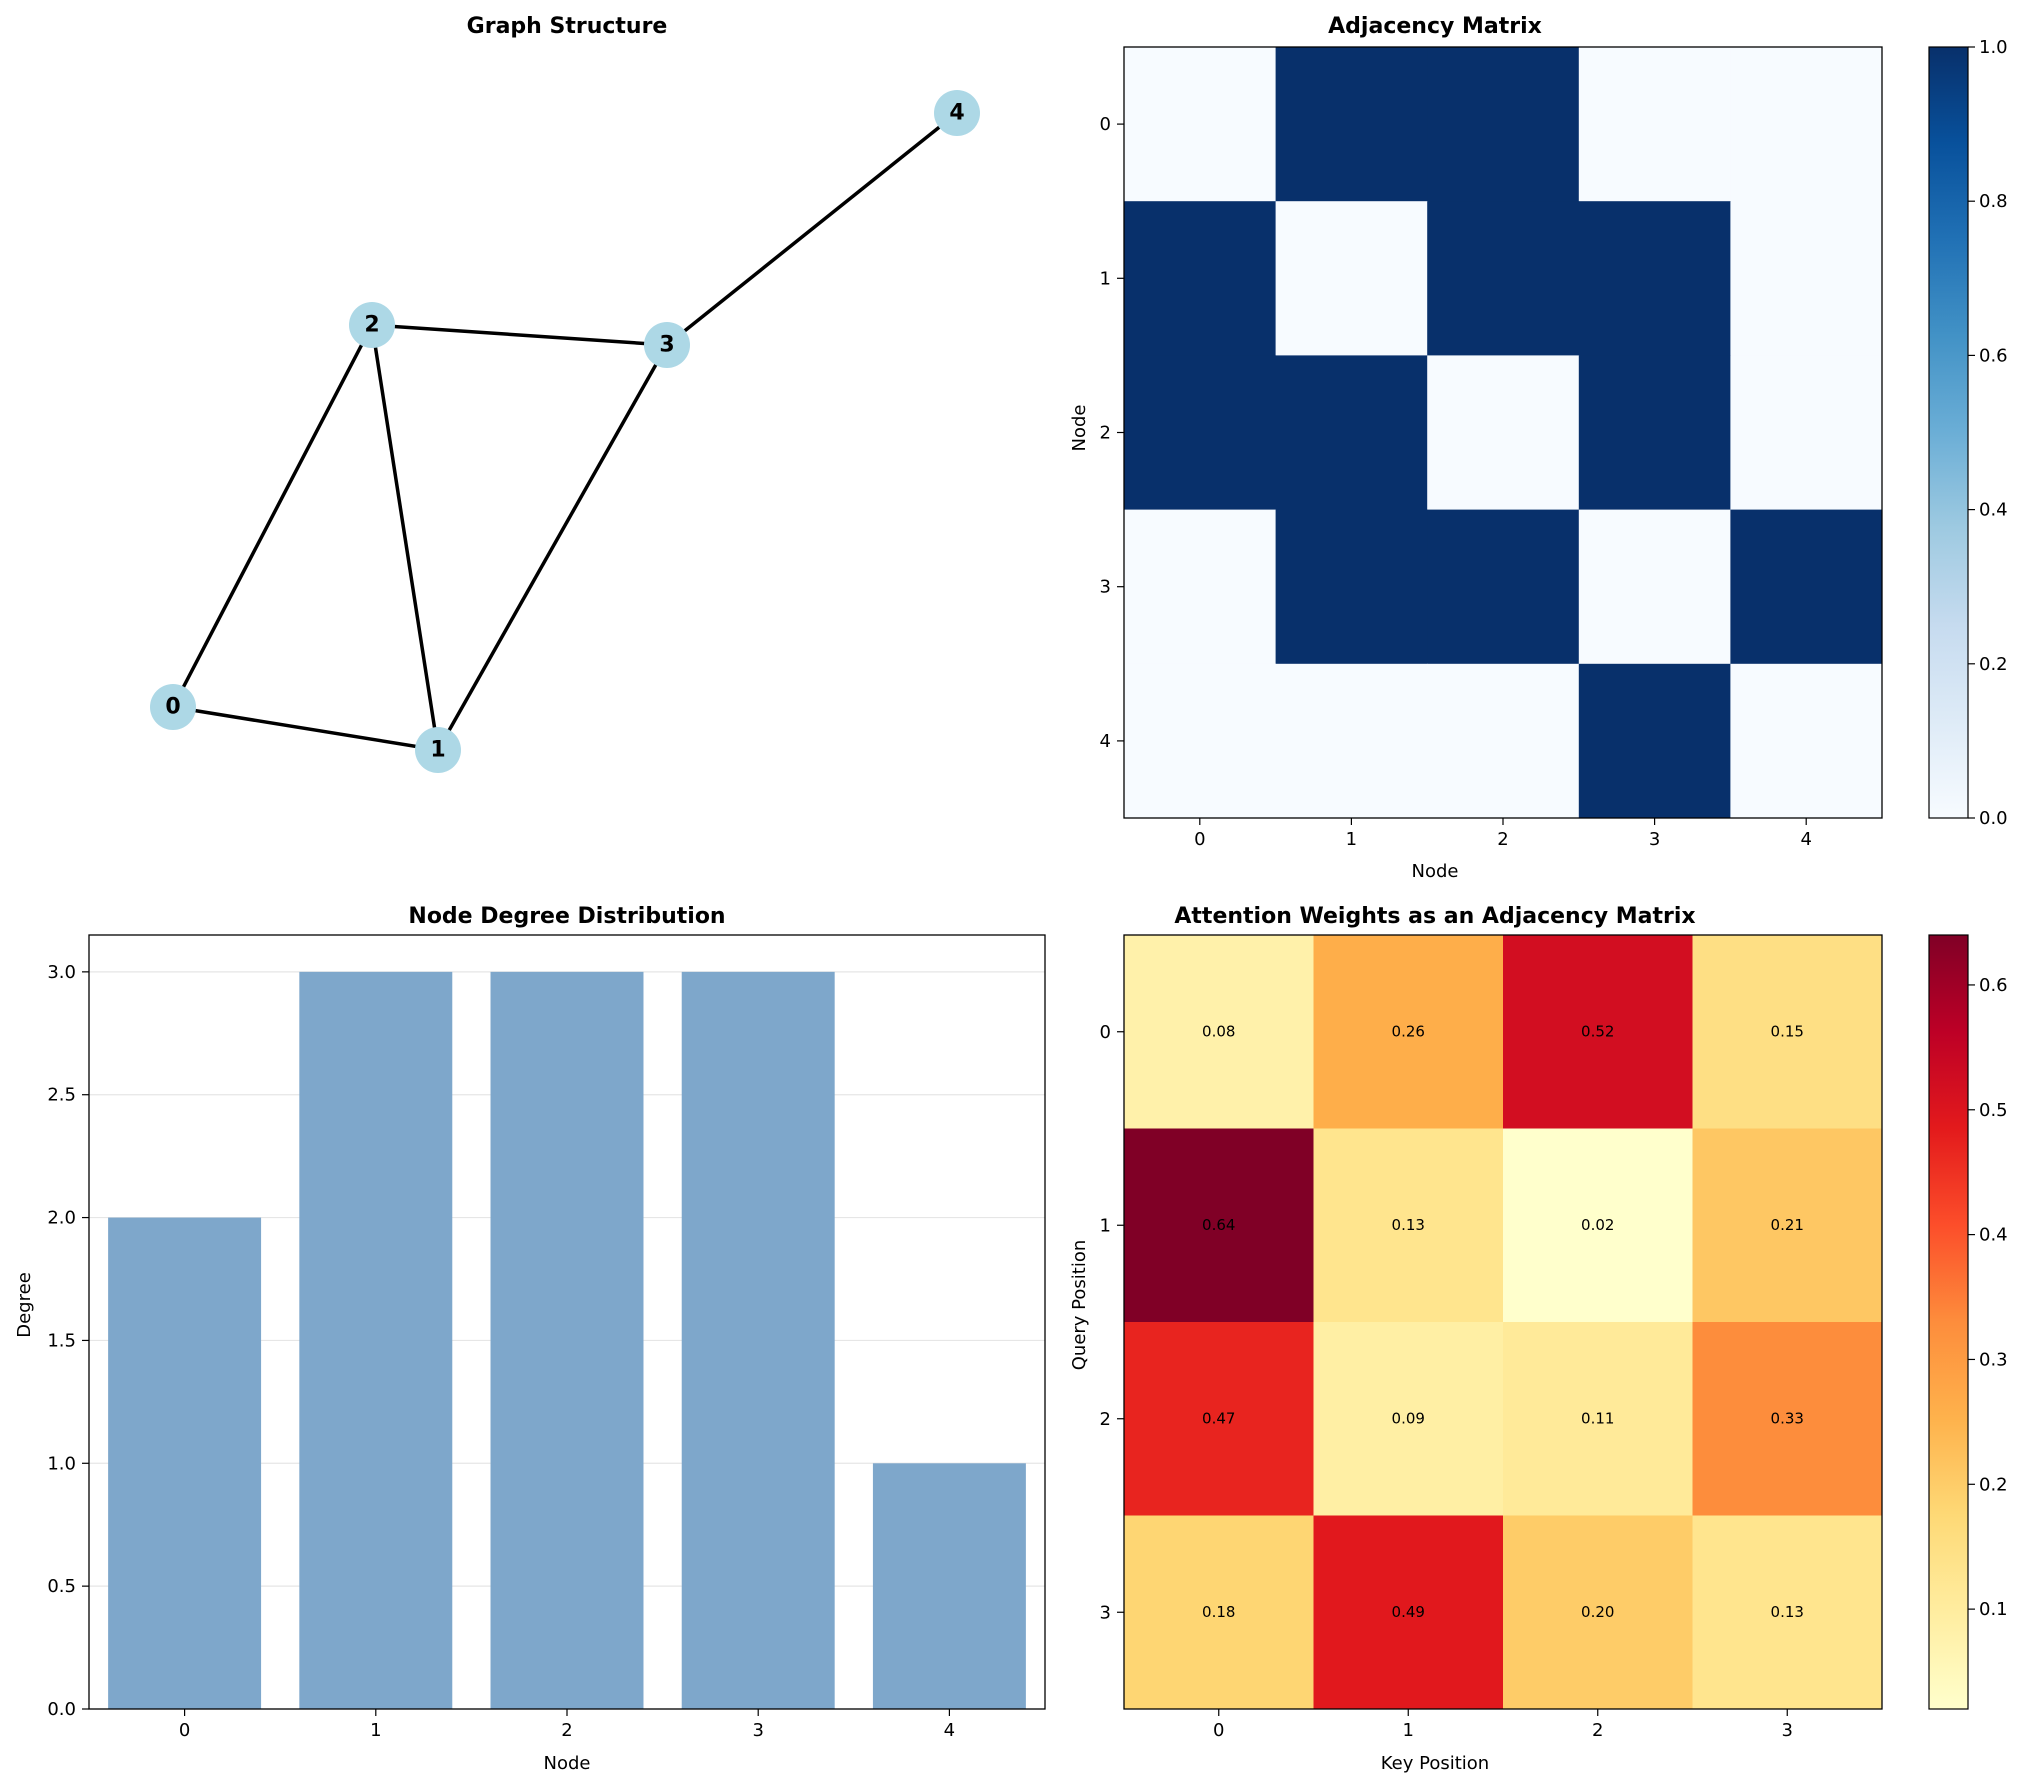 The width and height of the screenshot is (2027, 1784). I want to click on adjacency-ylabel: Node, so click(1079, 428).